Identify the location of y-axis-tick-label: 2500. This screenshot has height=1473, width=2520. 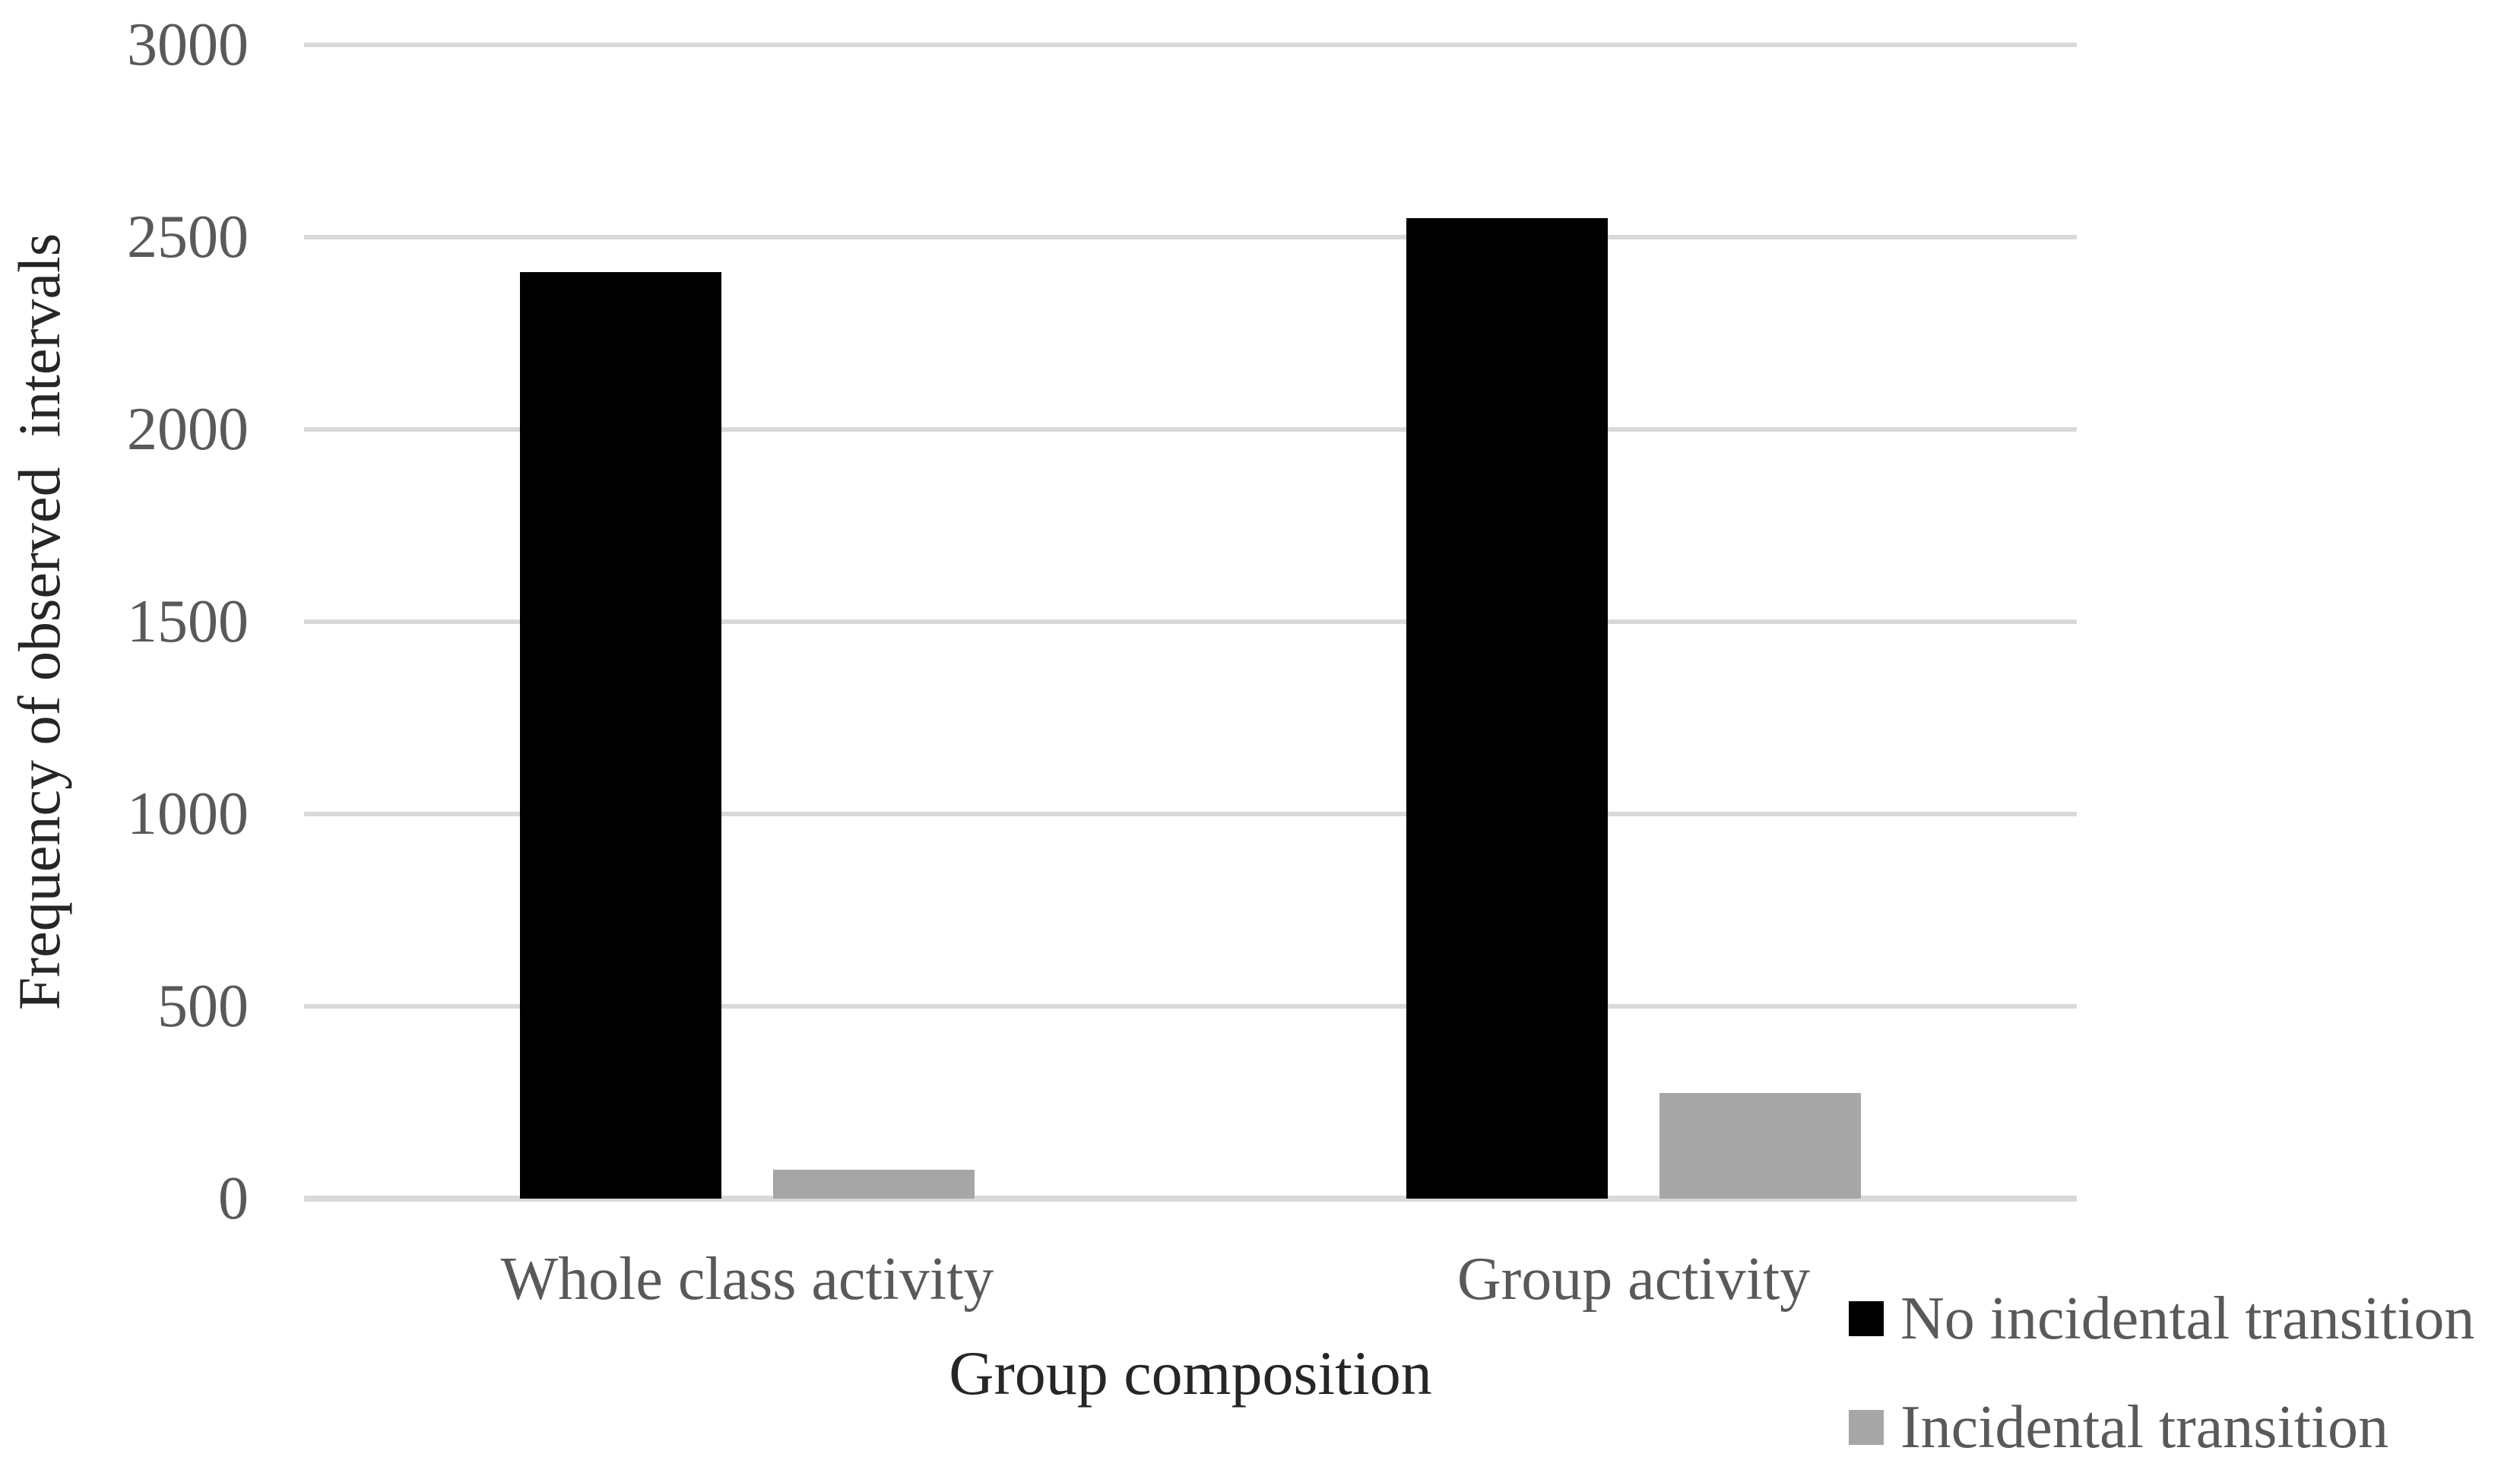
(188, 237).